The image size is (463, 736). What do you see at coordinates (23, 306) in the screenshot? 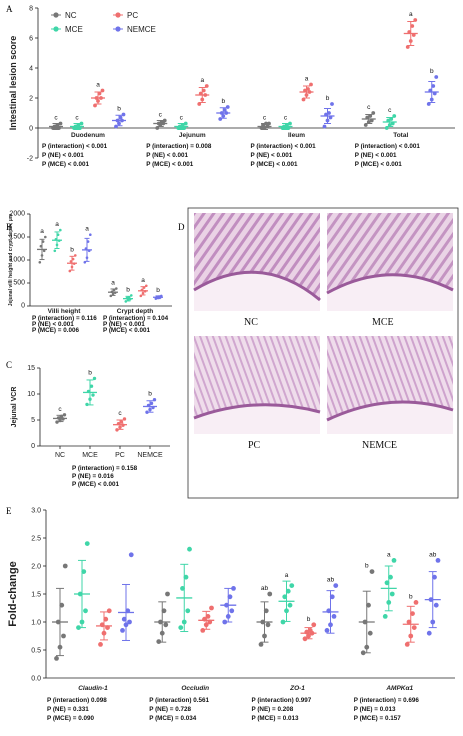
I see `y-tick-label: 0` at bounding box center [23, 306].